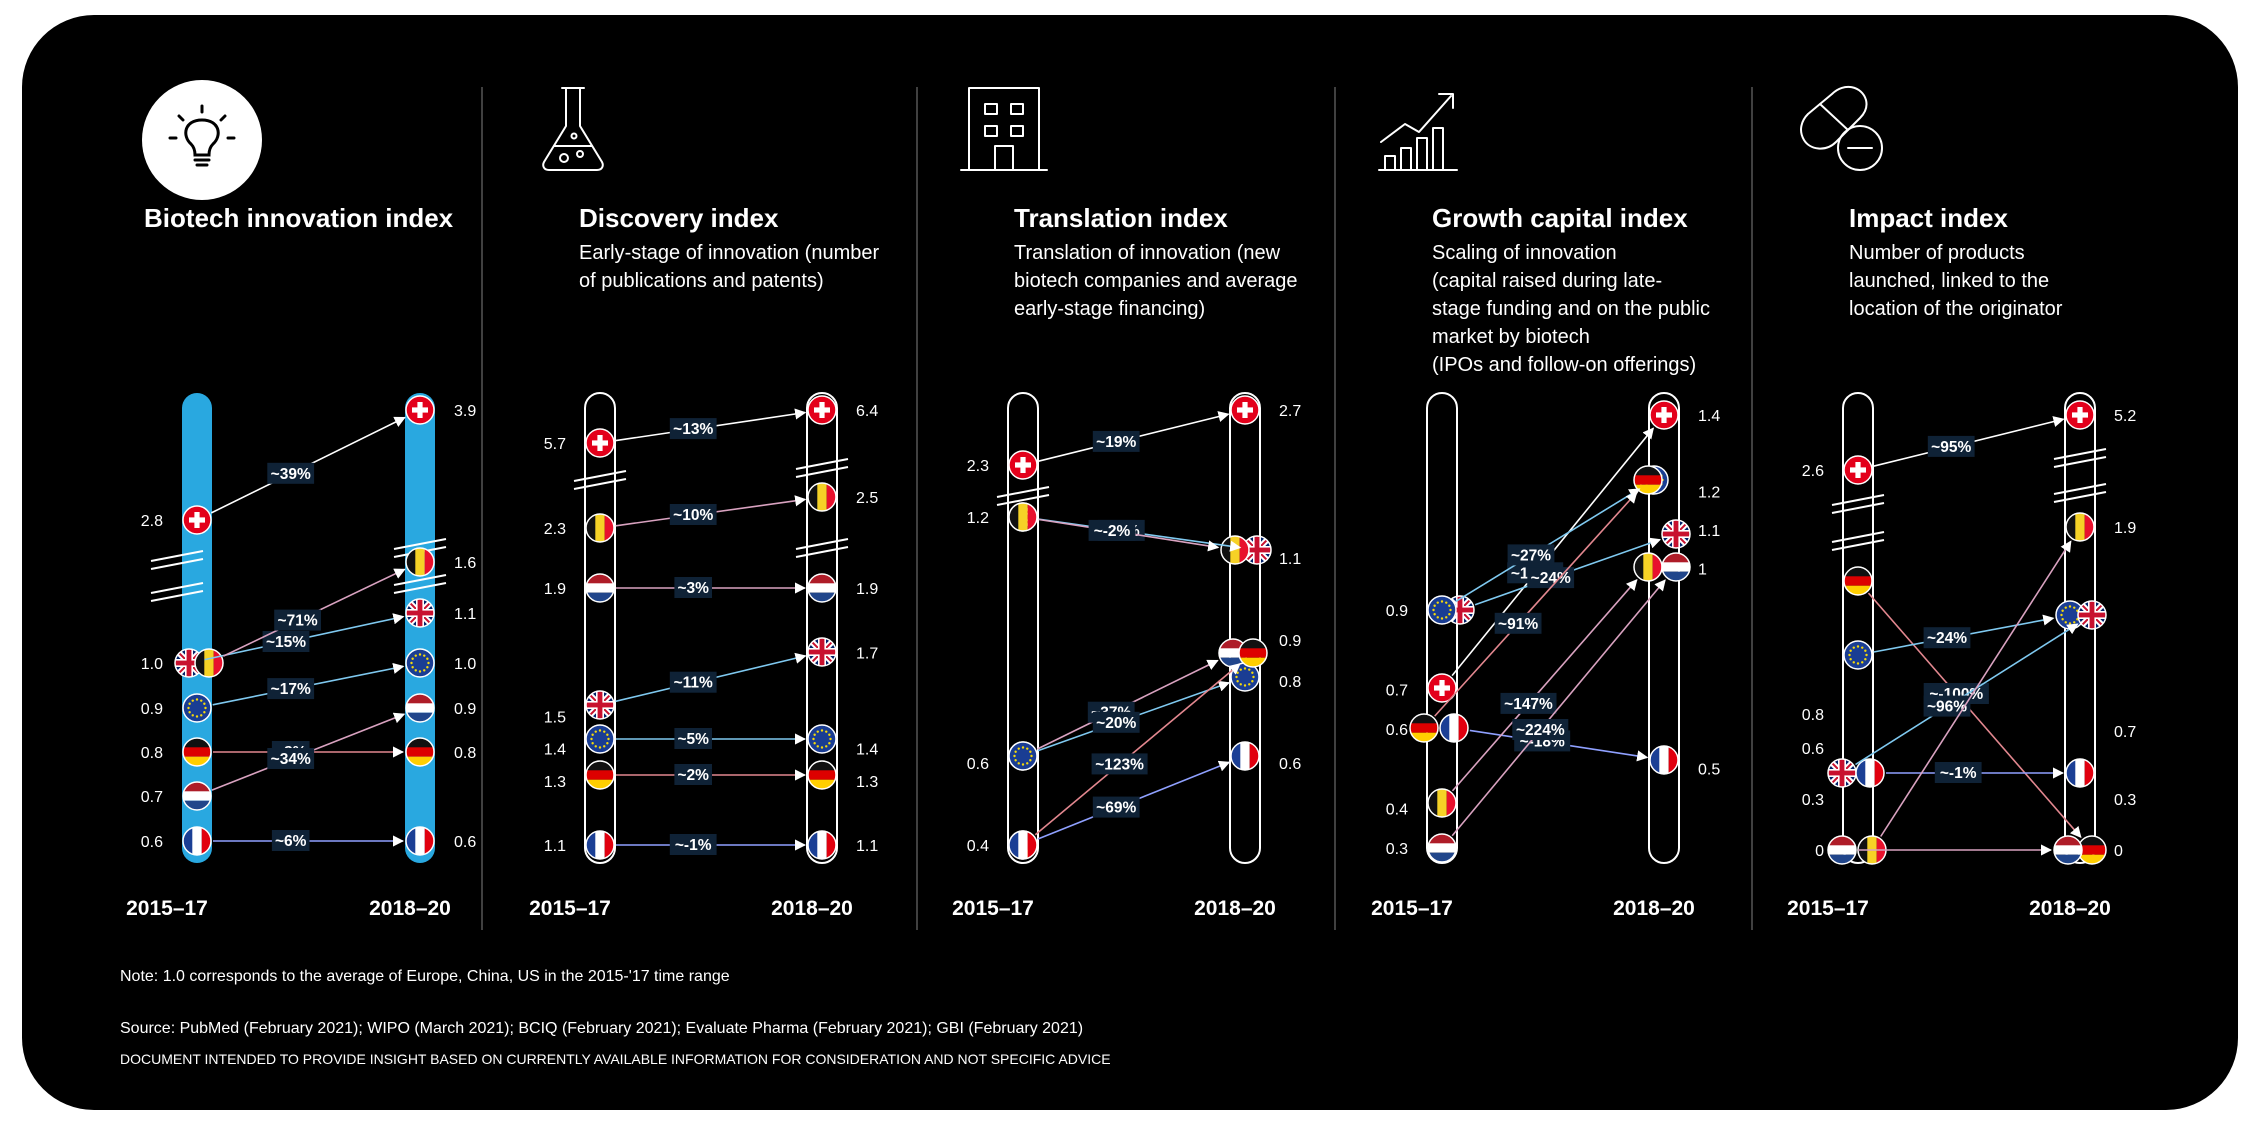  What do you see at coordinates (1112, 530) in the screenshot?
I see `change-label: ~-2%` at bounding box center [1112, 530].